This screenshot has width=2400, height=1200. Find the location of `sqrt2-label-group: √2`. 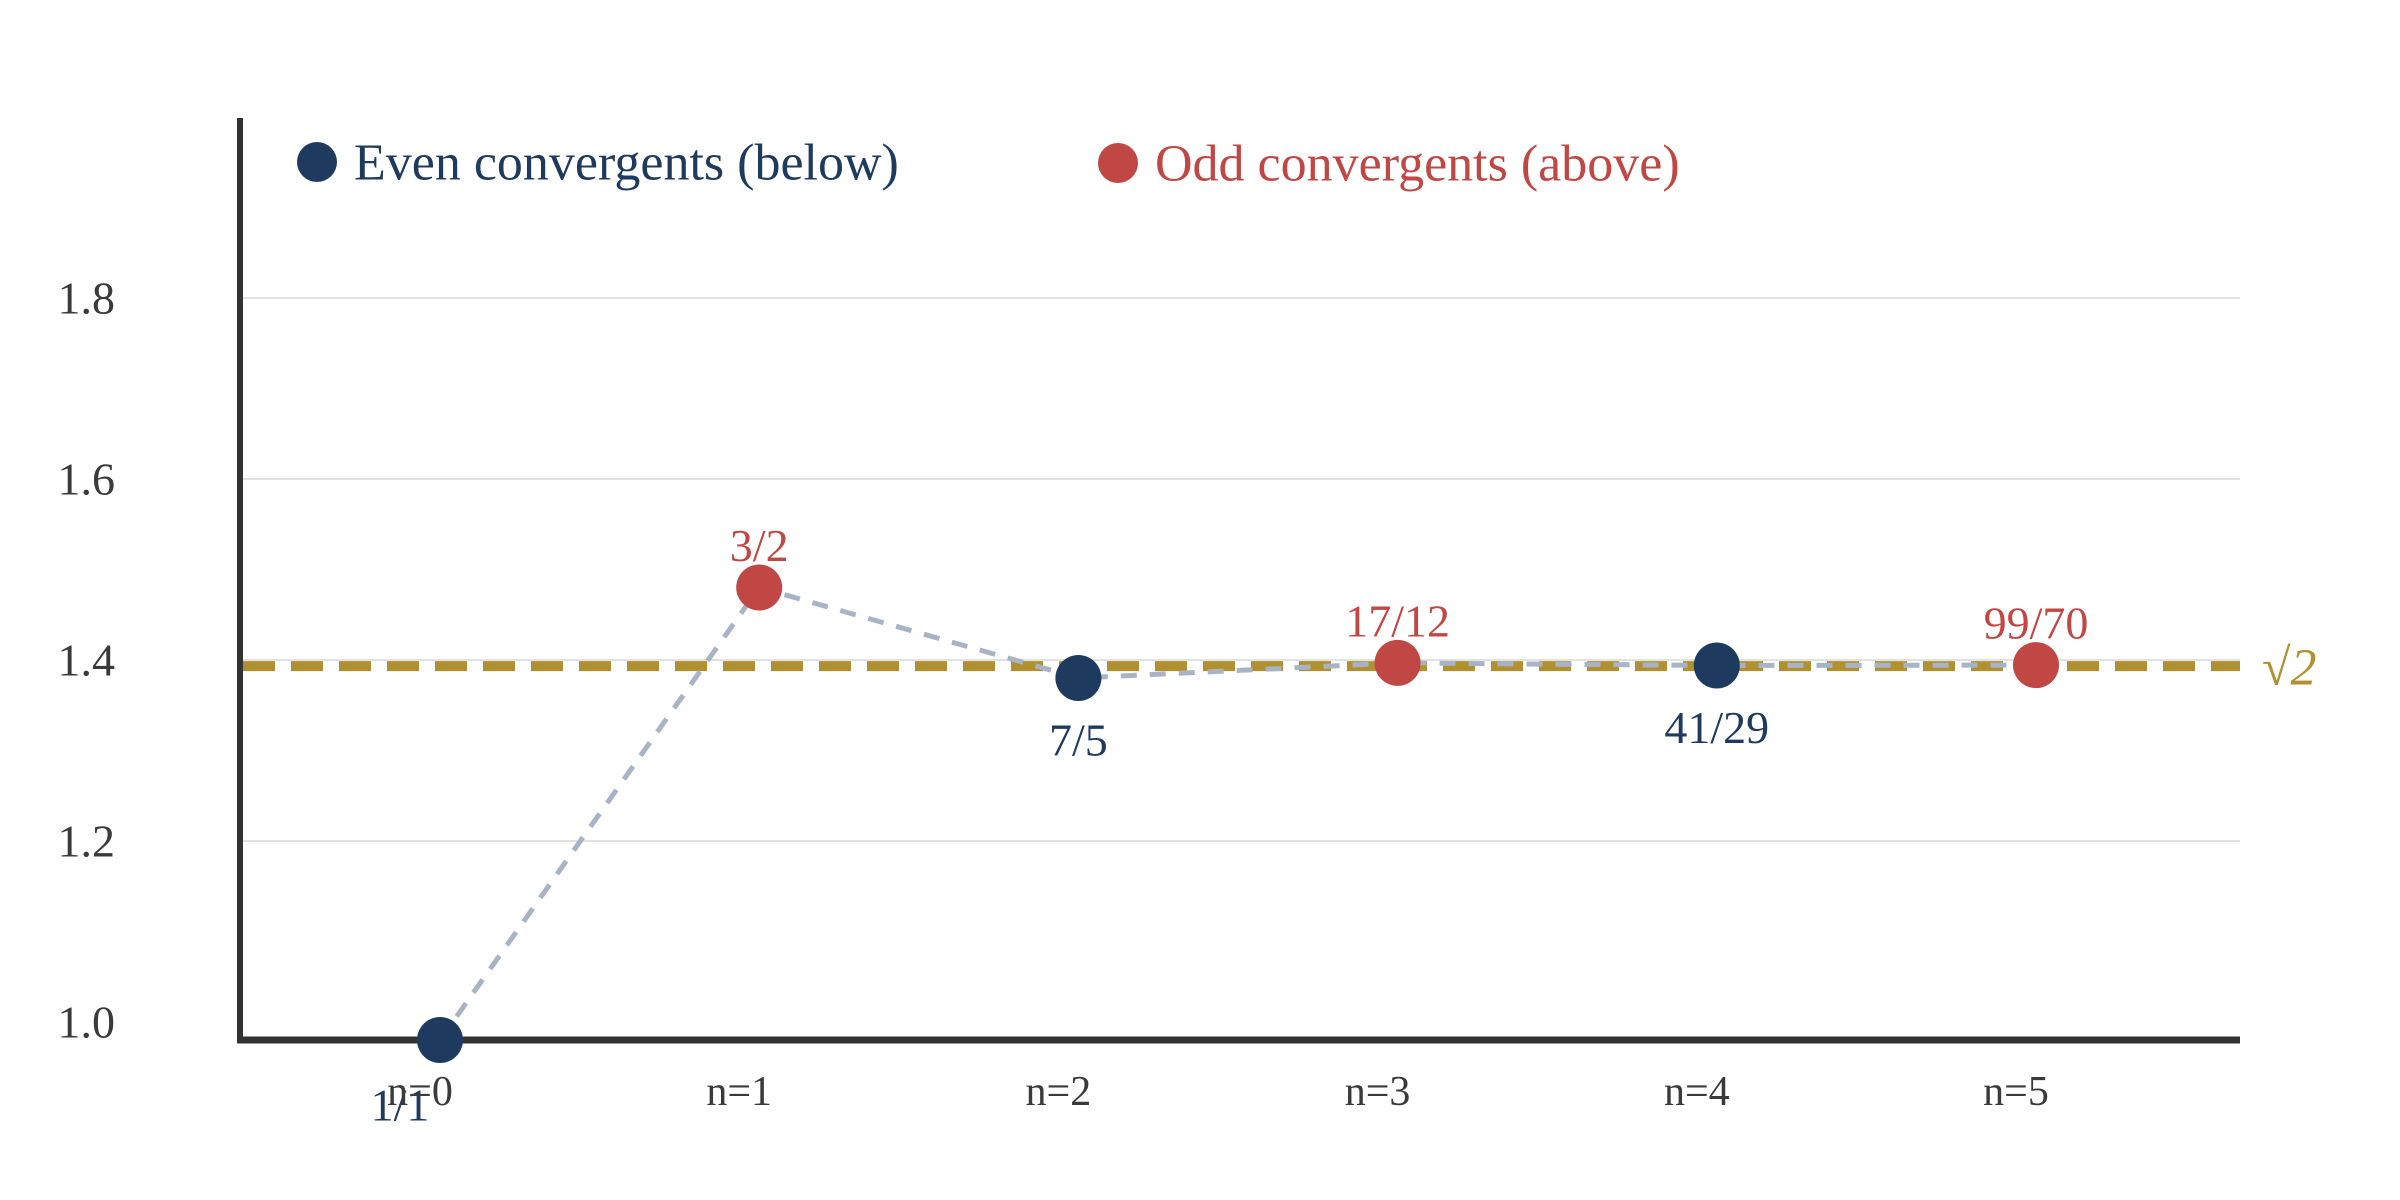

sqrt2-label-group: √2 is located at coordinates (2289, 668).